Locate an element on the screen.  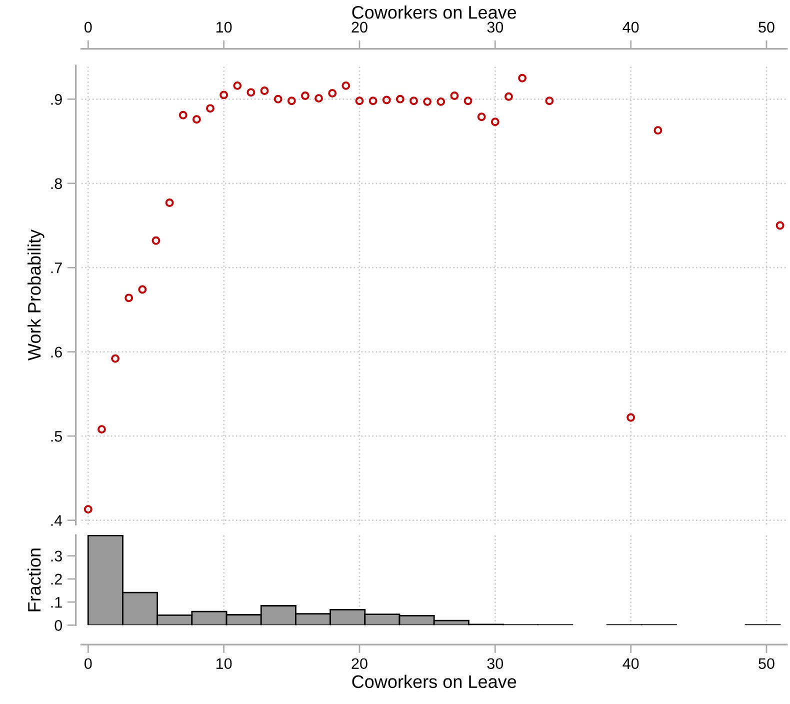
y-tick-label: .1 is located at coordinates (56, 602).